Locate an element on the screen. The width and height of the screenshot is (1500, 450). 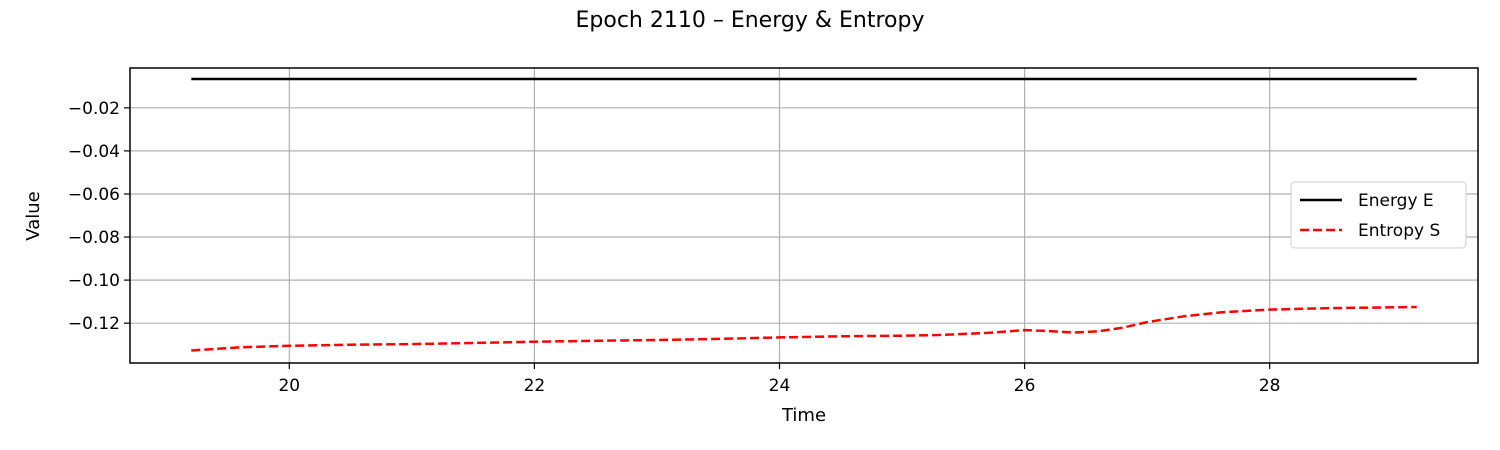
legend-label: Entropy S is located at coordinates (1399, 231).